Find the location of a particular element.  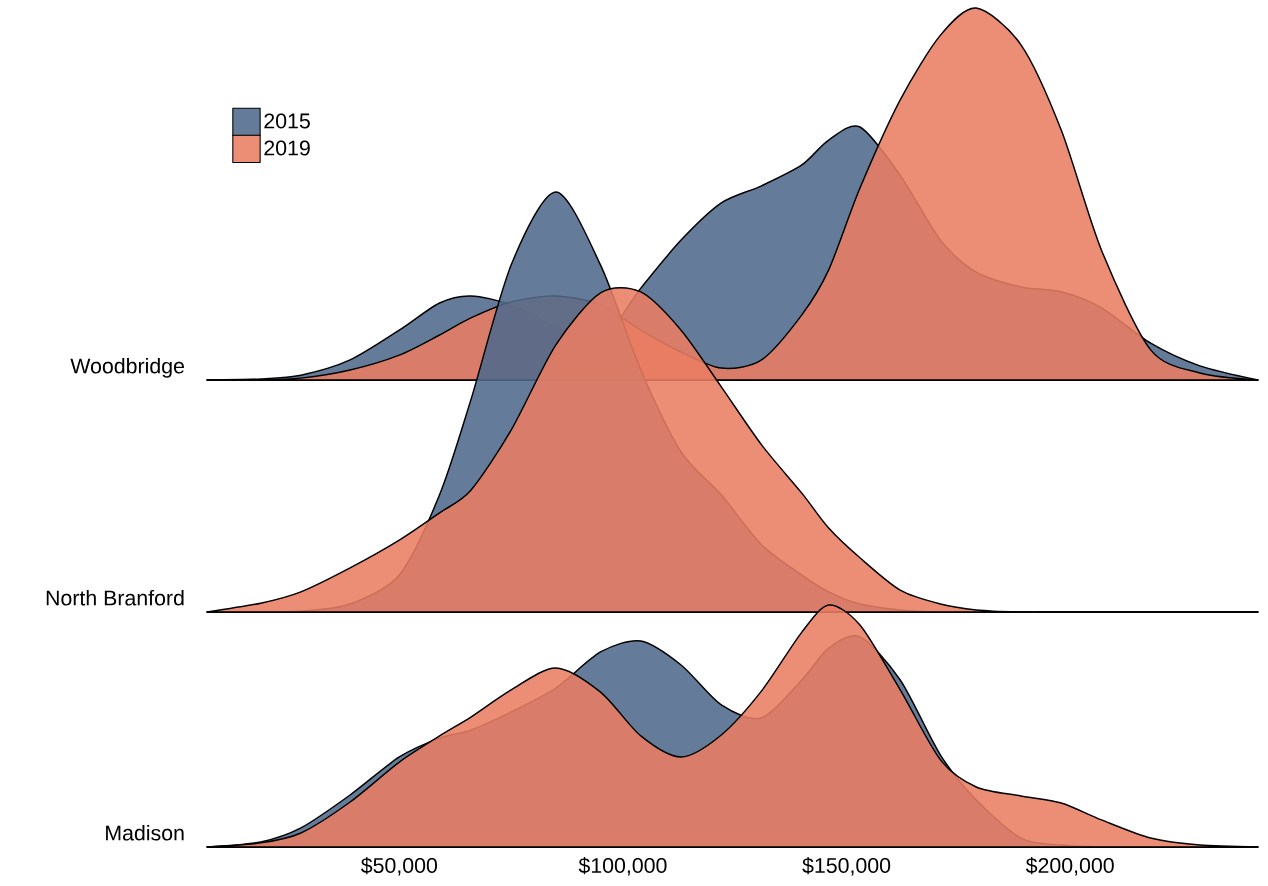

x-tick-label: $150,000 is located at coordinates (846, 866).